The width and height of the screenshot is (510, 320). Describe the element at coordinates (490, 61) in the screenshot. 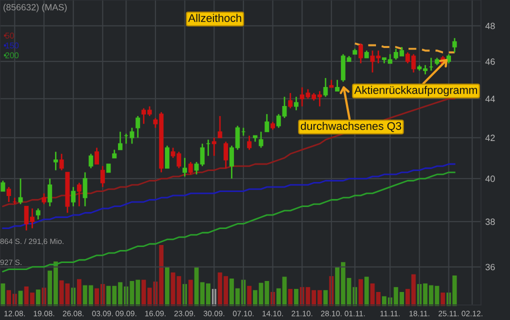

I see `y-tick-label: 46` at that location.